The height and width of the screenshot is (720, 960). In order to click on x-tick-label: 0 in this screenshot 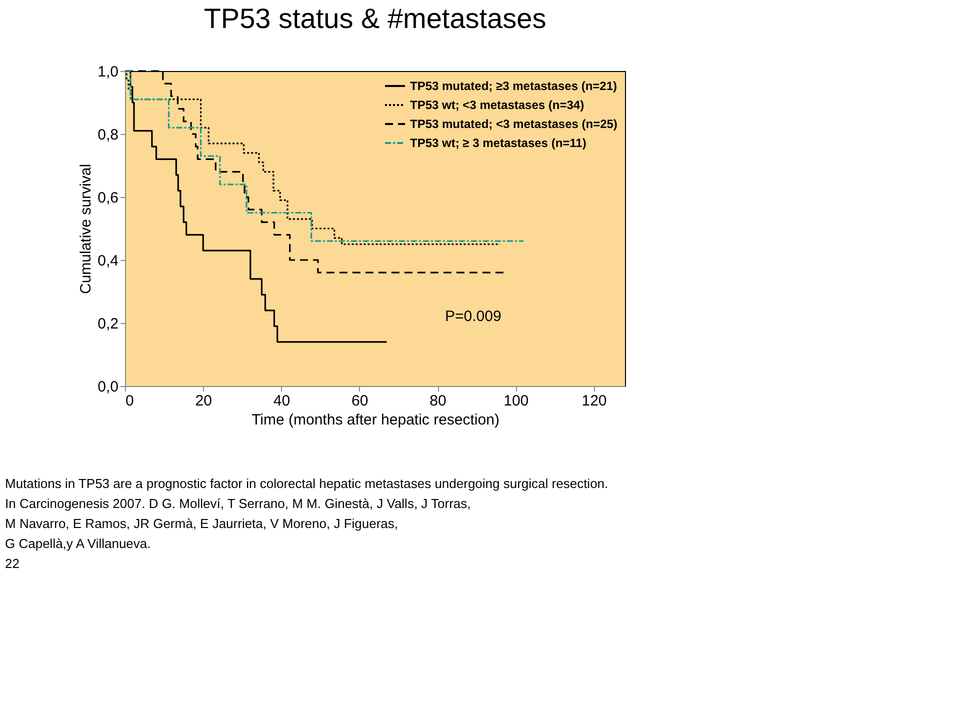, I will do `click(130, 401)`.